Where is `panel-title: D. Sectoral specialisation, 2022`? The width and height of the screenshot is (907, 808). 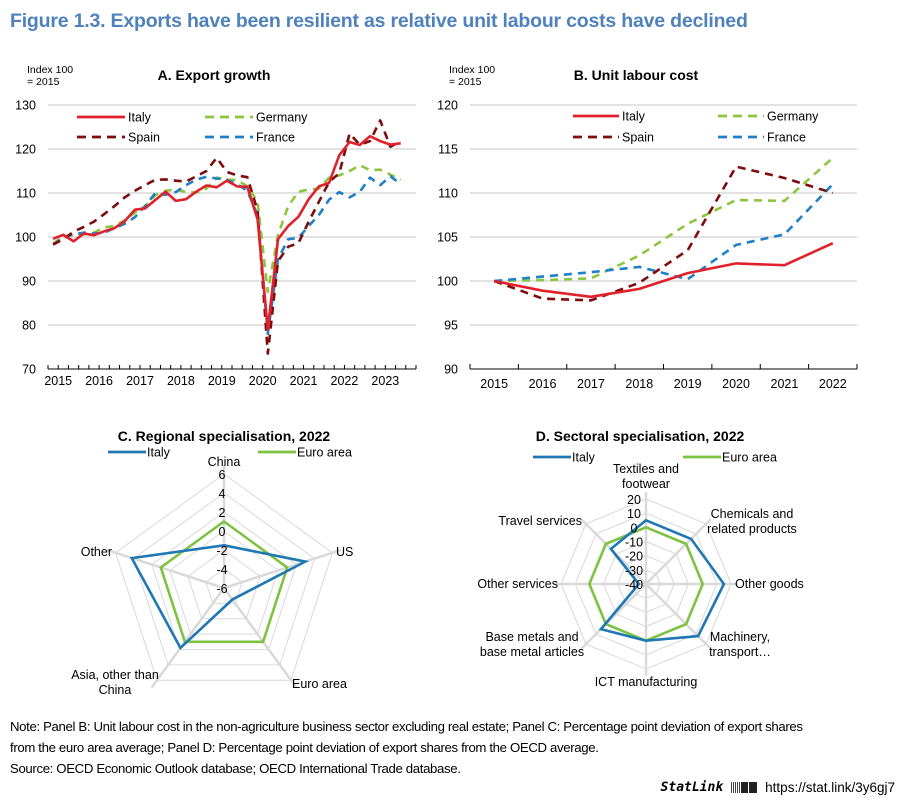
panel-title: D. Sectoral specialisation, 2022 is located at coordinates (640, 436).